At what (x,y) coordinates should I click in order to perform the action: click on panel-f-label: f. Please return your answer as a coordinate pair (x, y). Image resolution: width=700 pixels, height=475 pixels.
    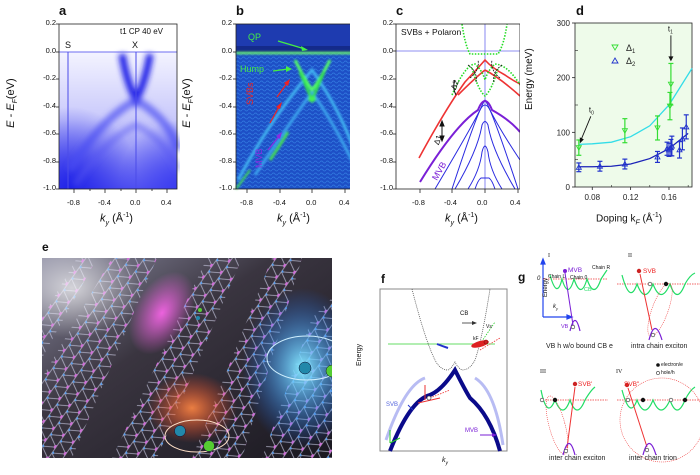
    Looking at the image, I should click on (383, 279).